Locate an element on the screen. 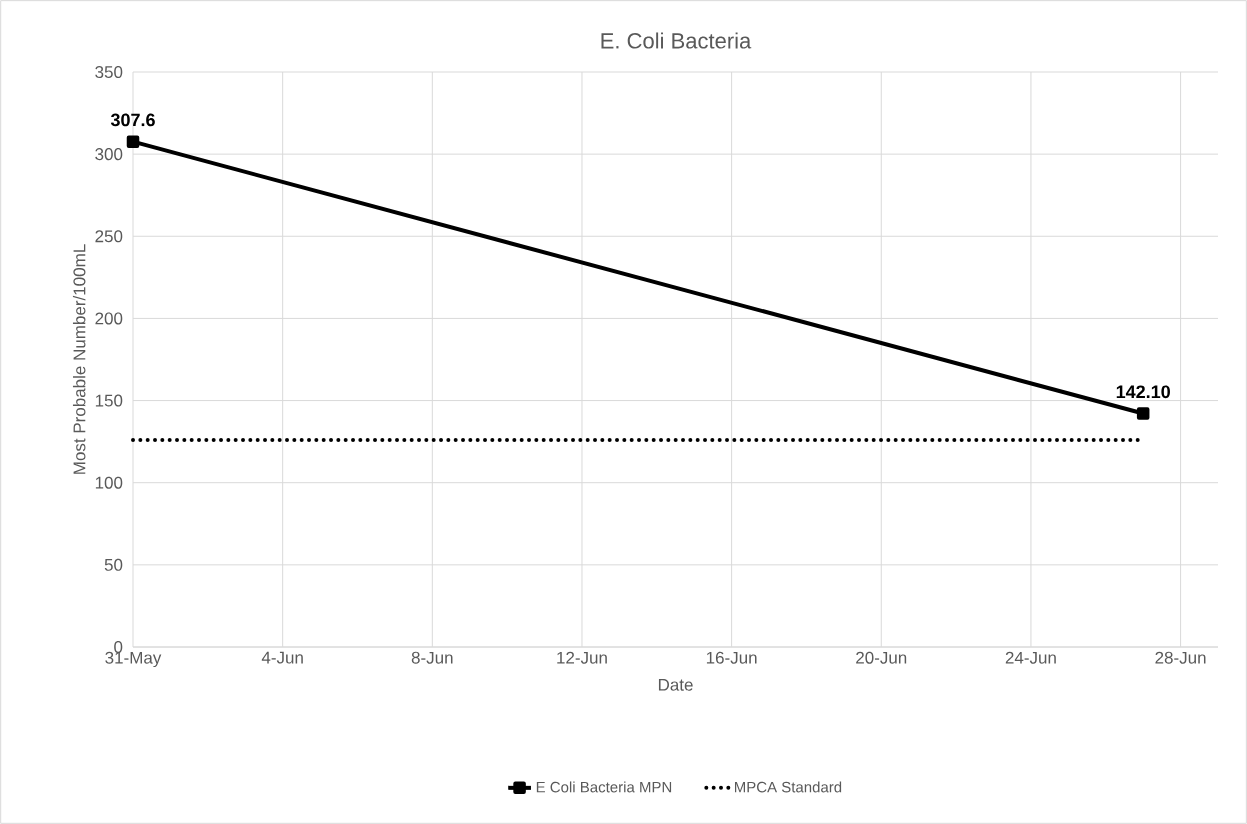  x-tick-label: 16-Jun is located at coordinates (731, 657).